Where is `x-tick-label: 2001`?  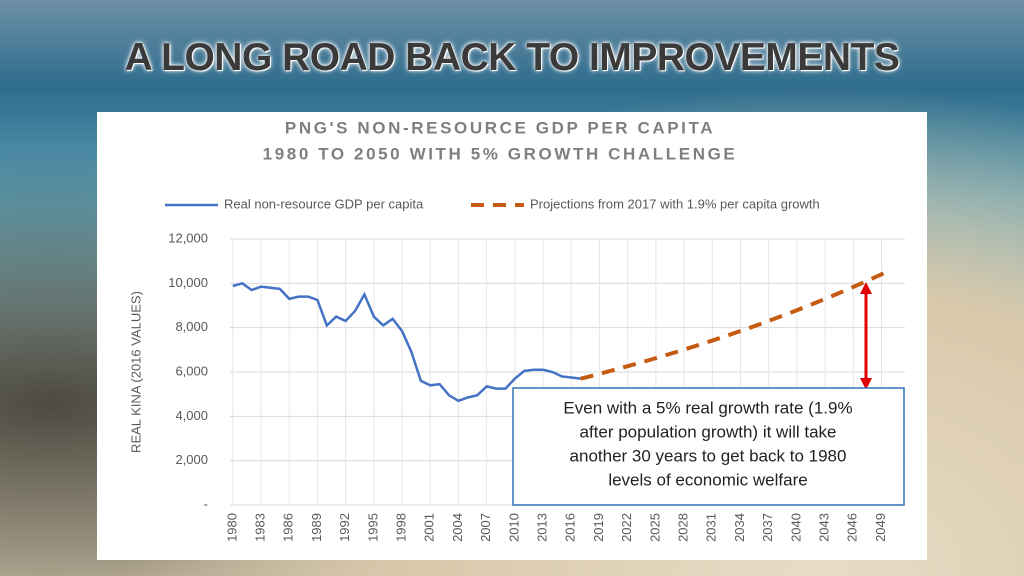
x-tick-label: 2001 is located at coordinates (429, 527).